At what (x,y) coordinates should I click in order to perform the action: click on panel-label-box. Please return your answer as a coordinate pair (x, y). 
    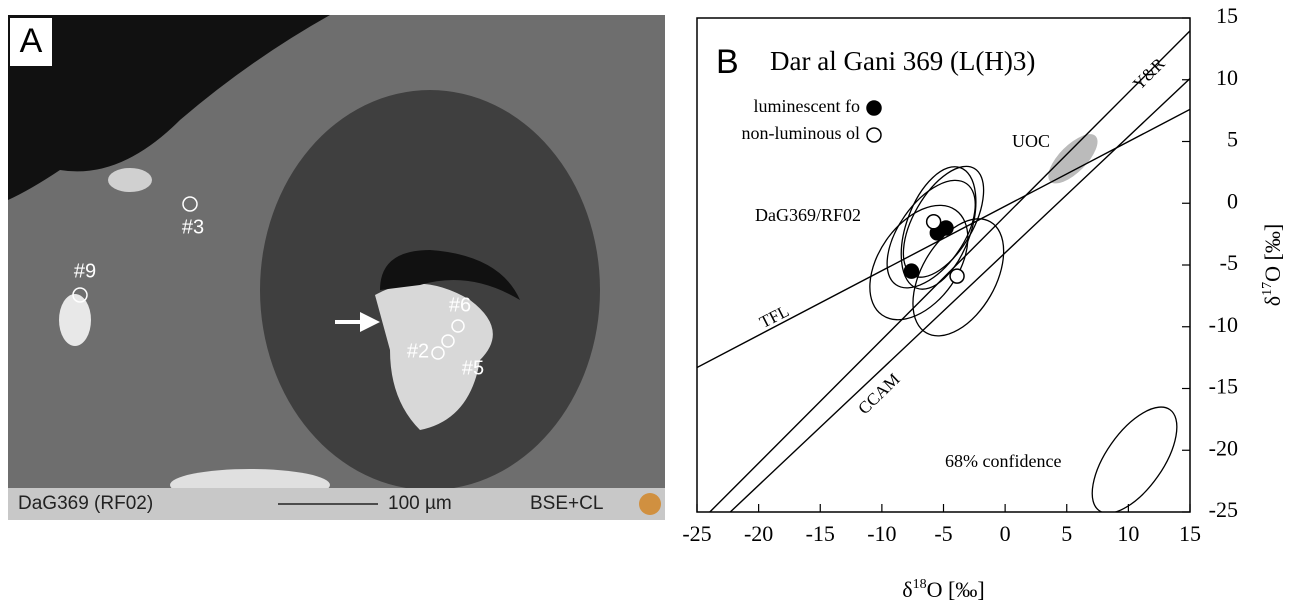
    Looking at the image, I should click on (31, 42).